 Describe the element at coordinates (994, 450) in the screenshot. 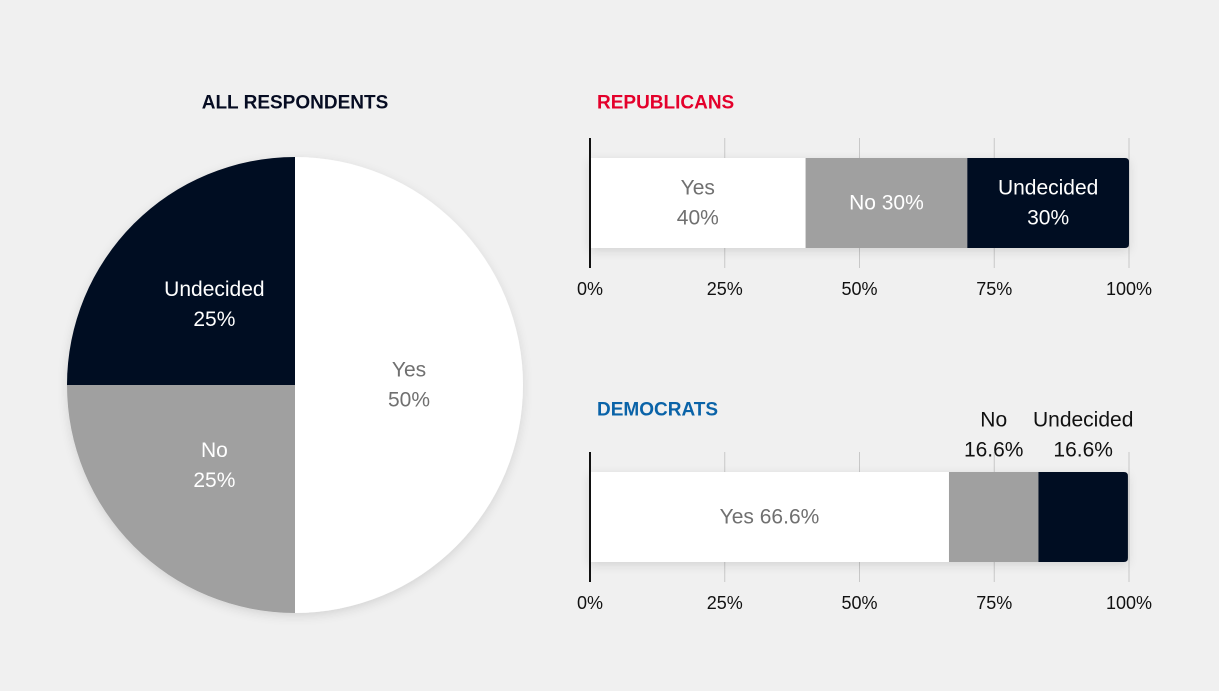

I see `chart2-label-no-line-2: 16.6%` at that location.